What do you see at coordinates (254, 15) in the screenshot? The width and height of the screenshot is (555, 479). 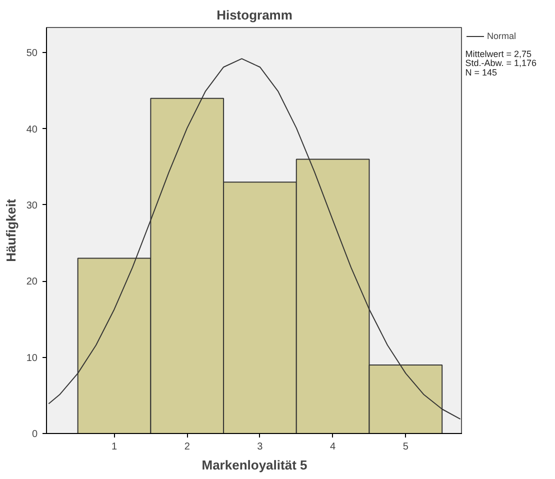 I see `chart-title: Histogramm` at bounding box center [254, 15].